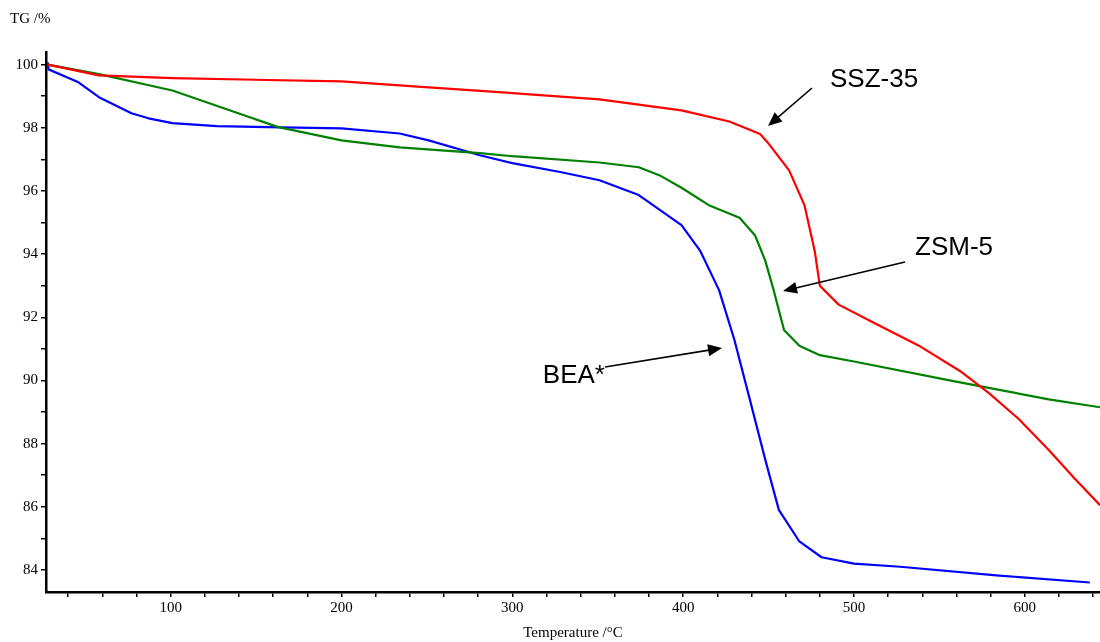 The height and width of the screenshot is (642, 1100). I want to click on annotation: SSZ-35, so click(874, 78).